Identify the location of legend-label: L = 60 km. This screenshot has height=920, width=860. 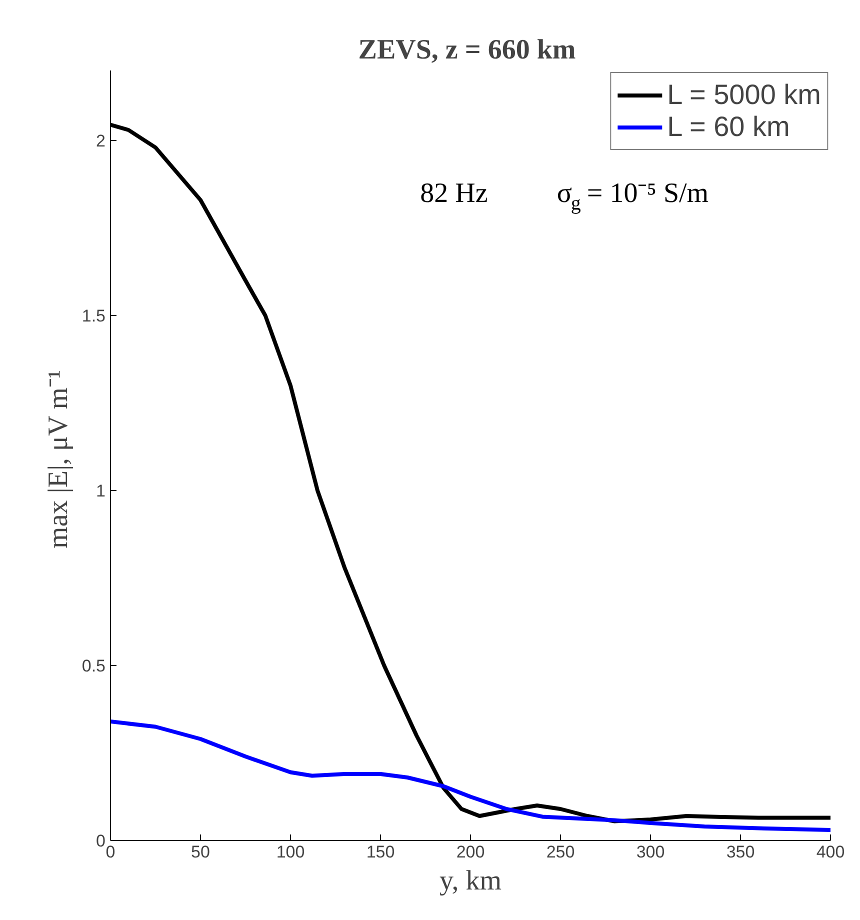
(728, 127).